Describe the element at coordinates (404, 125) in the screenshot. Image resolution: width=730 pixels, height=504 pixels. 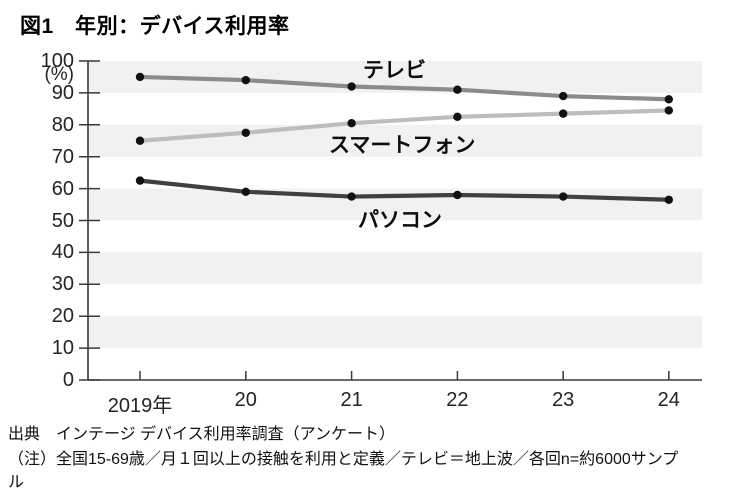
I see `series-line-smartphone` at that location.